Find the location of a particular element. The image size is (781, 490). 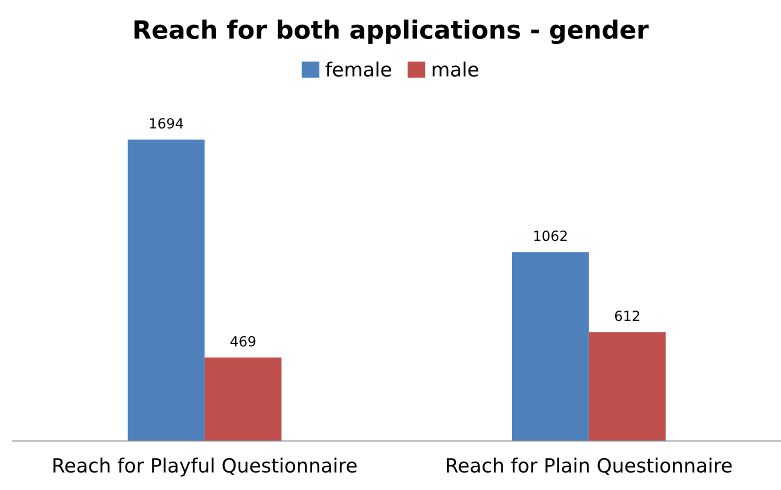

data-label: 1062 is located at coordinates (550, 236).